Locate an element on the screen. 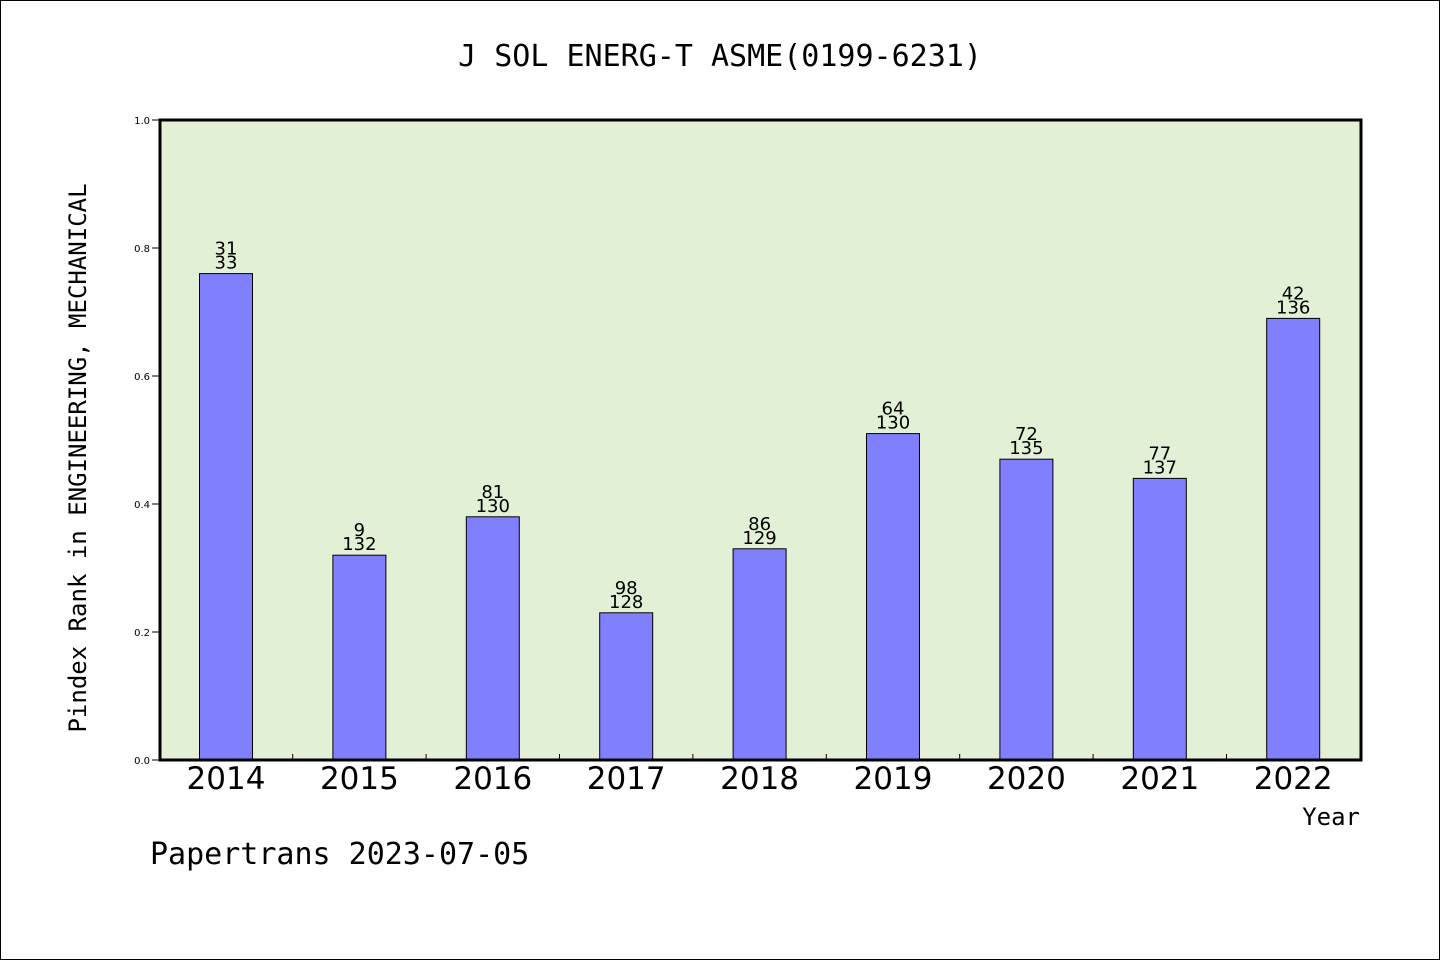 This screenshot has height=960, width=1440. bar-2018 is located at coordinates (759, 654).